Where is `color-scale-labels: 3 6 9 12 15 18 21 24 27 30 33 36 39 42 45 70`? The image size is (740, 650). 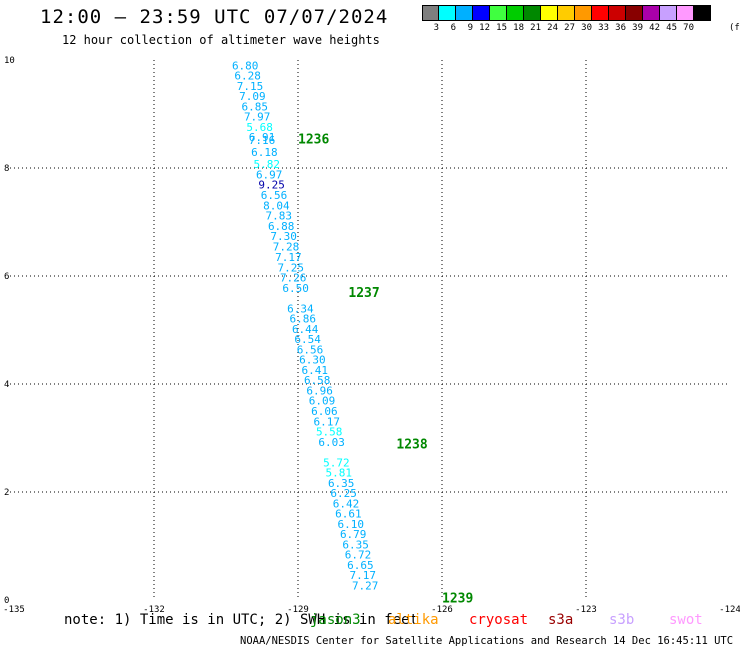 color-scale-labels: 3 6 9 12 15 18 21 24 27 30 33 36 39 42 45 70 is located at coordinates (566, 28).